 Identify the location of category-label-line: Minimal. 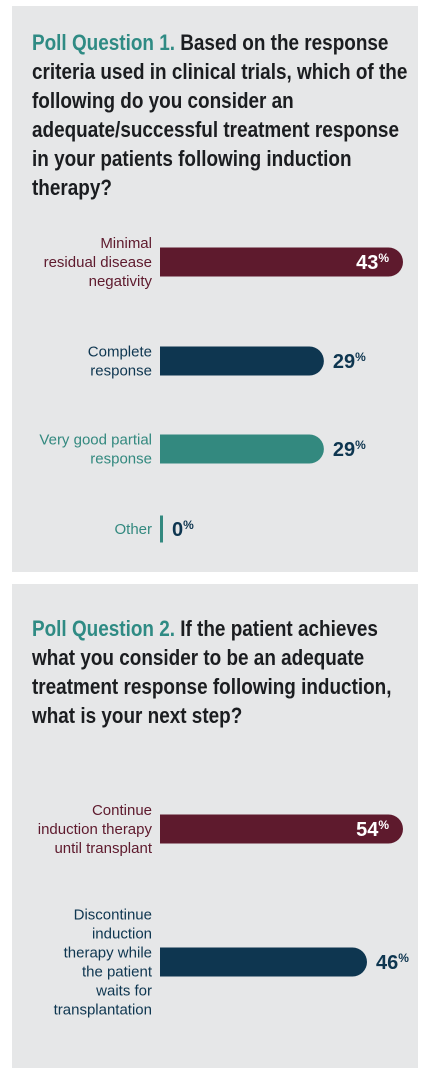
(126, 243).